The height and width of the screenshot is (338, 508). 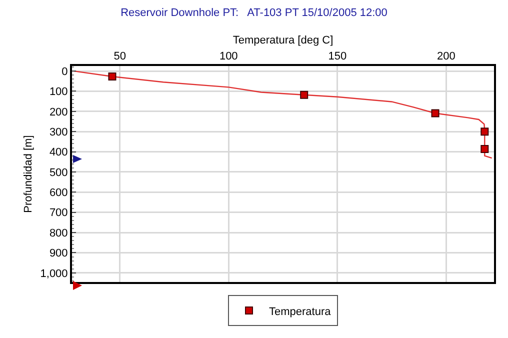 What do you see at coordinates (58, 152) in the screenshot?
I see `y-tick-label: 400` at bounding box center [58, 152].